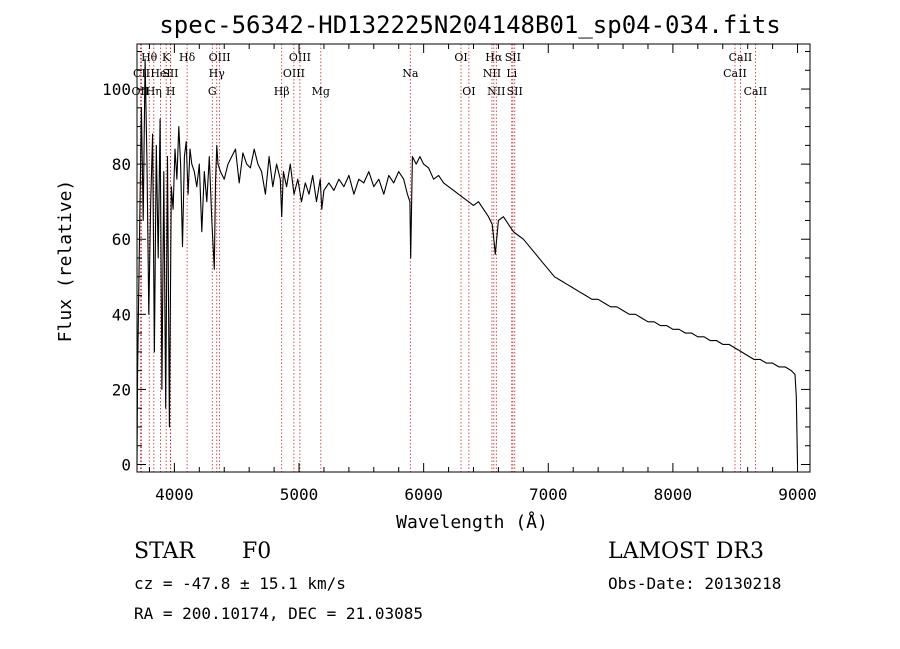 The width and height of the screenshot is (900, 649). I want to click on obs-date: Obs-Date: 20130218, so click(695, 583).